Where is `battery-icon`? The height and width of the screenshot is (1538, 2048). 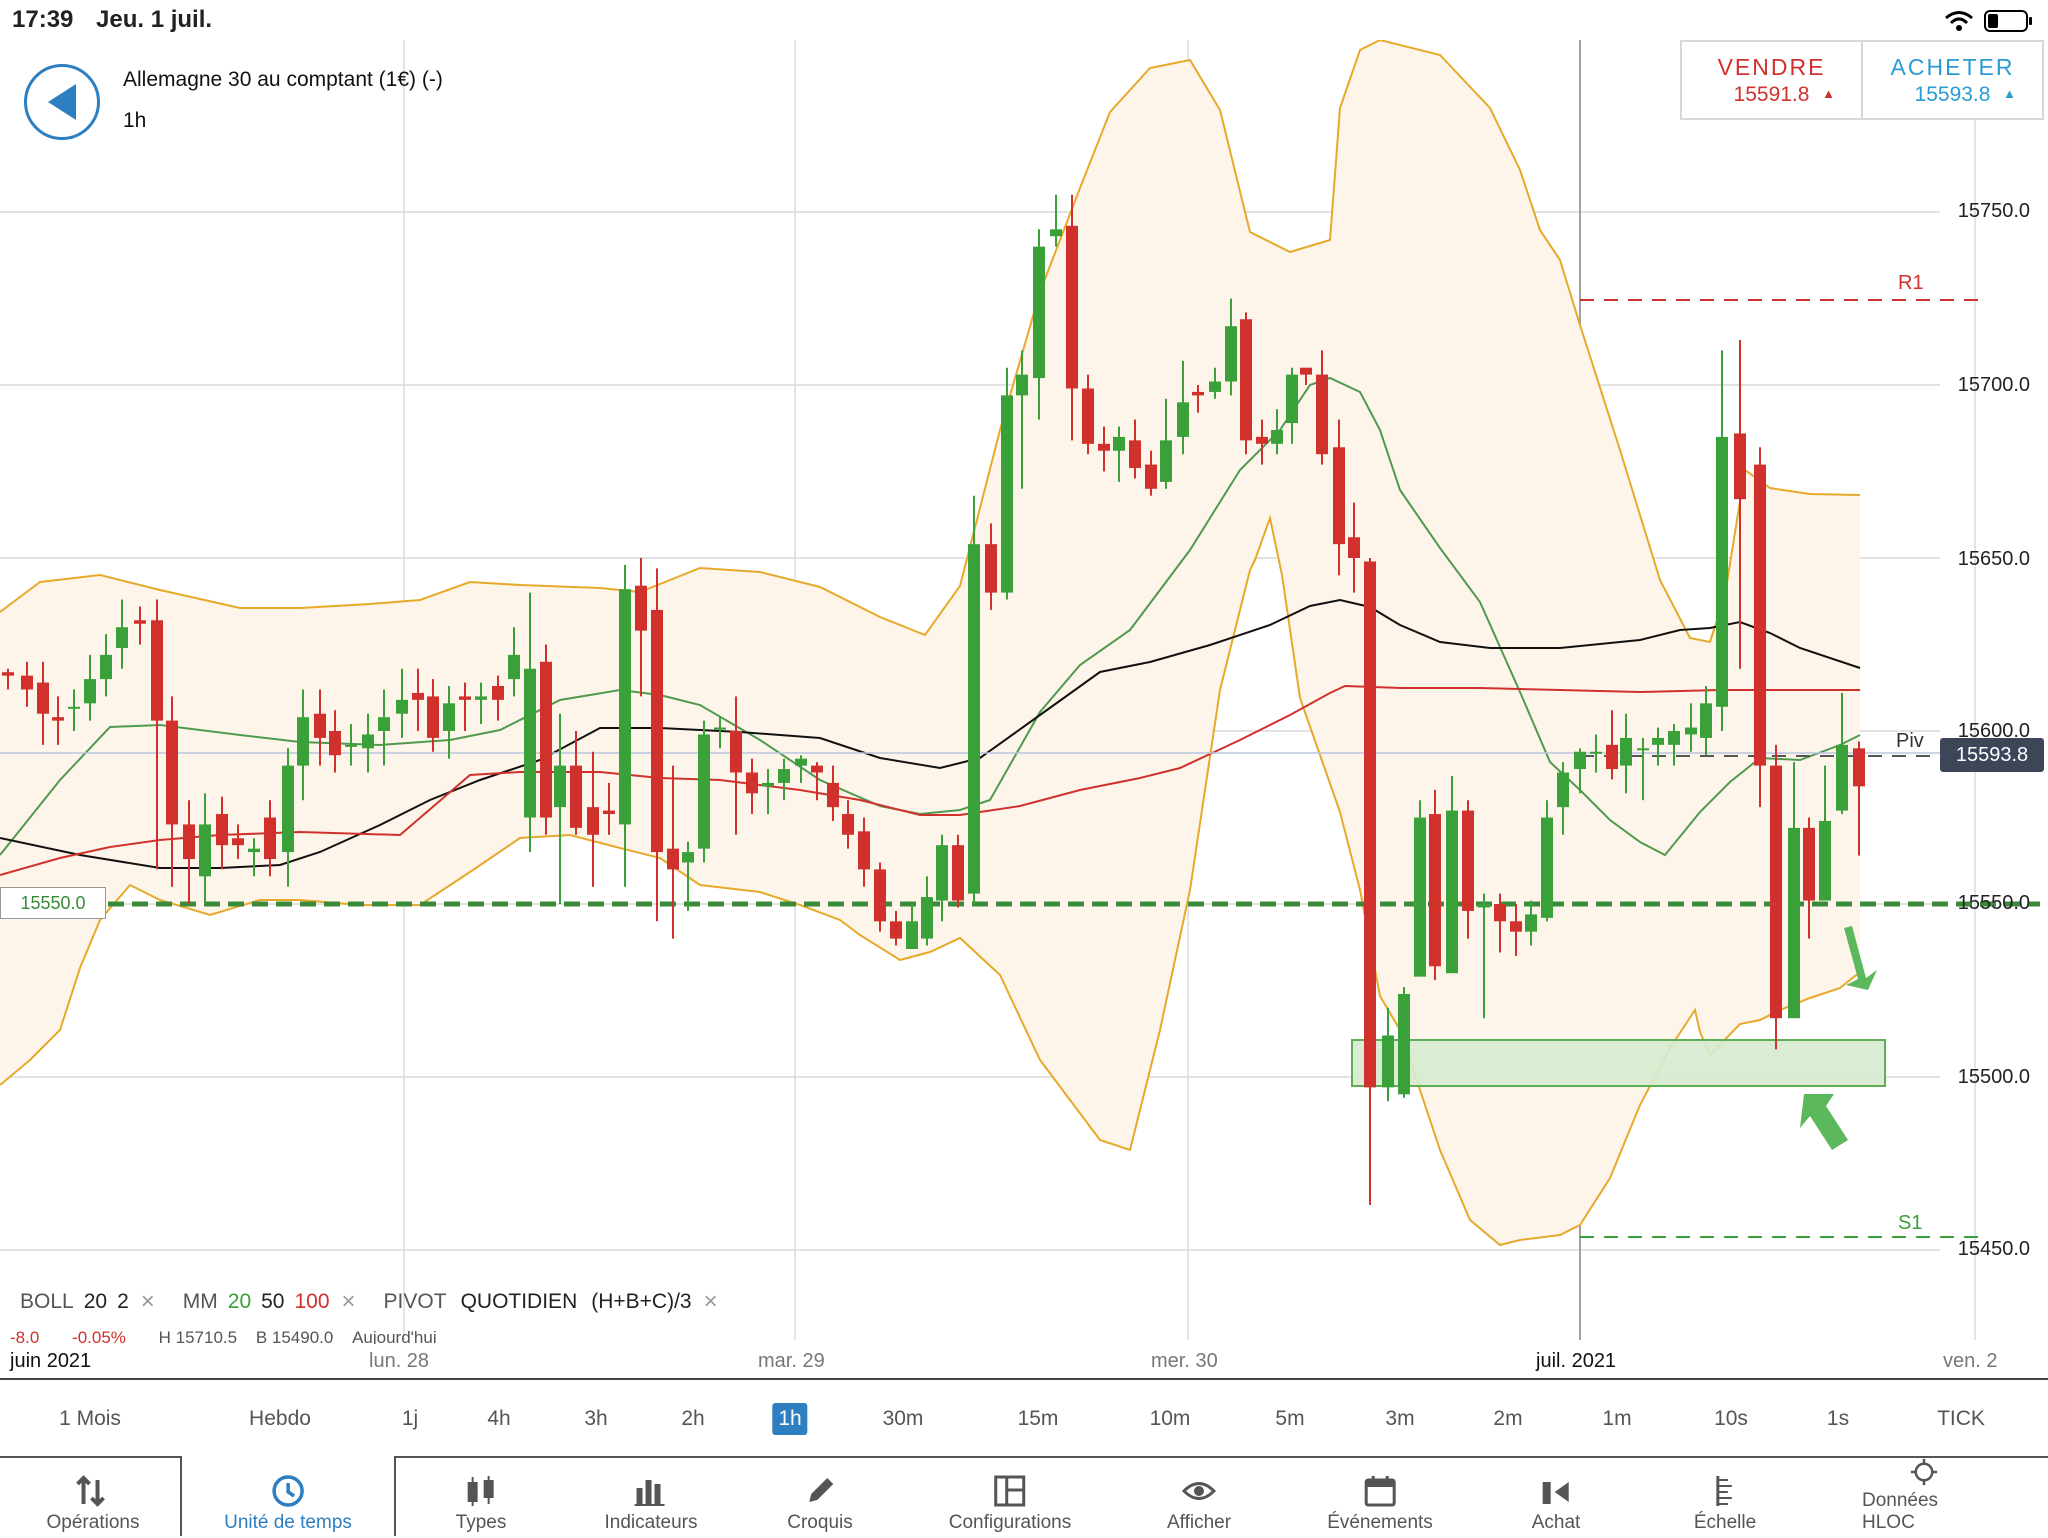
battery-icon is located at coordinates (2008, 21).